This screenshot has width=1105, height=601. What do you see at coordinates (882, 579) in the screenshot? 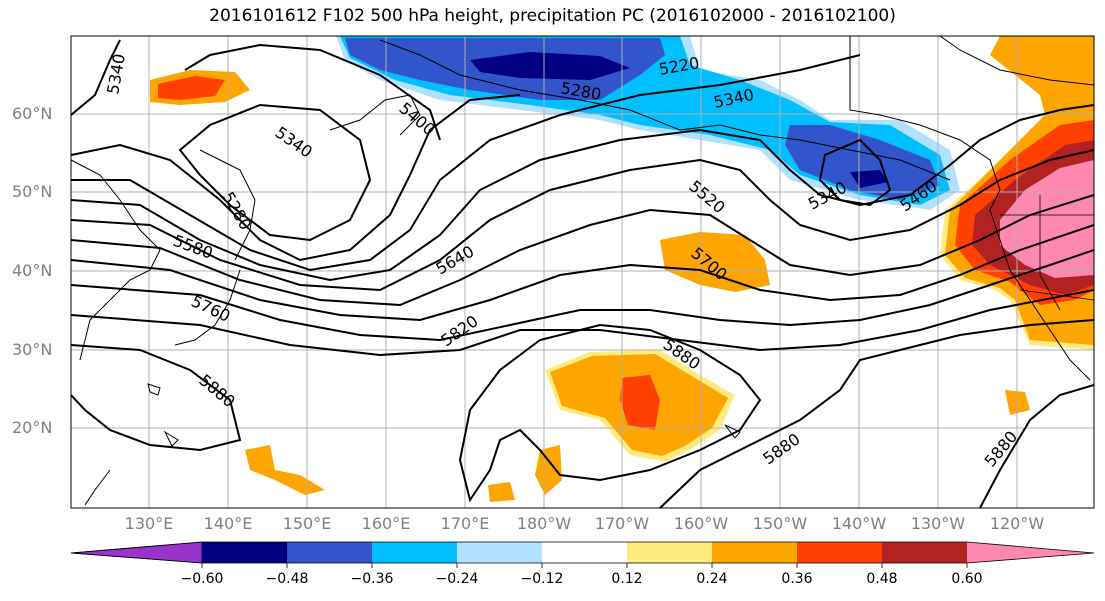
I see `colorbar-tick-label: 0.48` at bounding box center [882, 579].